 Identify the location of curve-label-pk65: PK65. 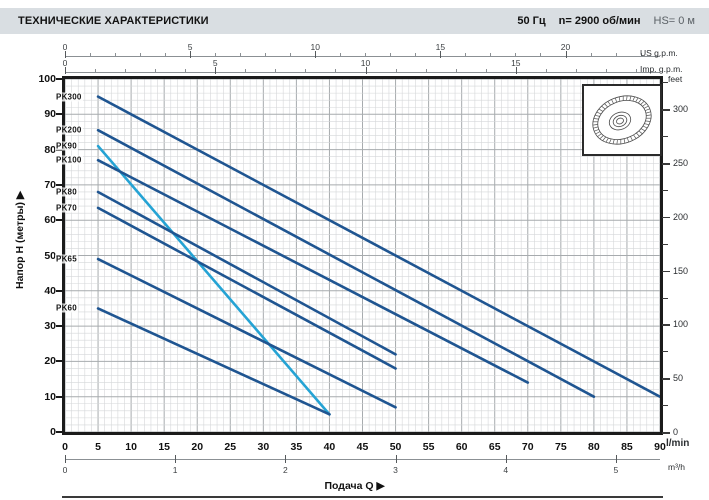
(66, 259).